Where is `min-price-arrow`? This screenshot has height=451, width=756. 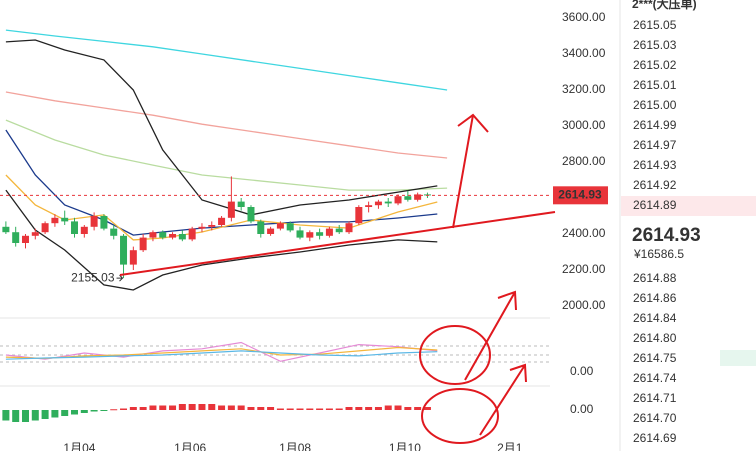
min-price-arrow is located at coordinates (120, 278).